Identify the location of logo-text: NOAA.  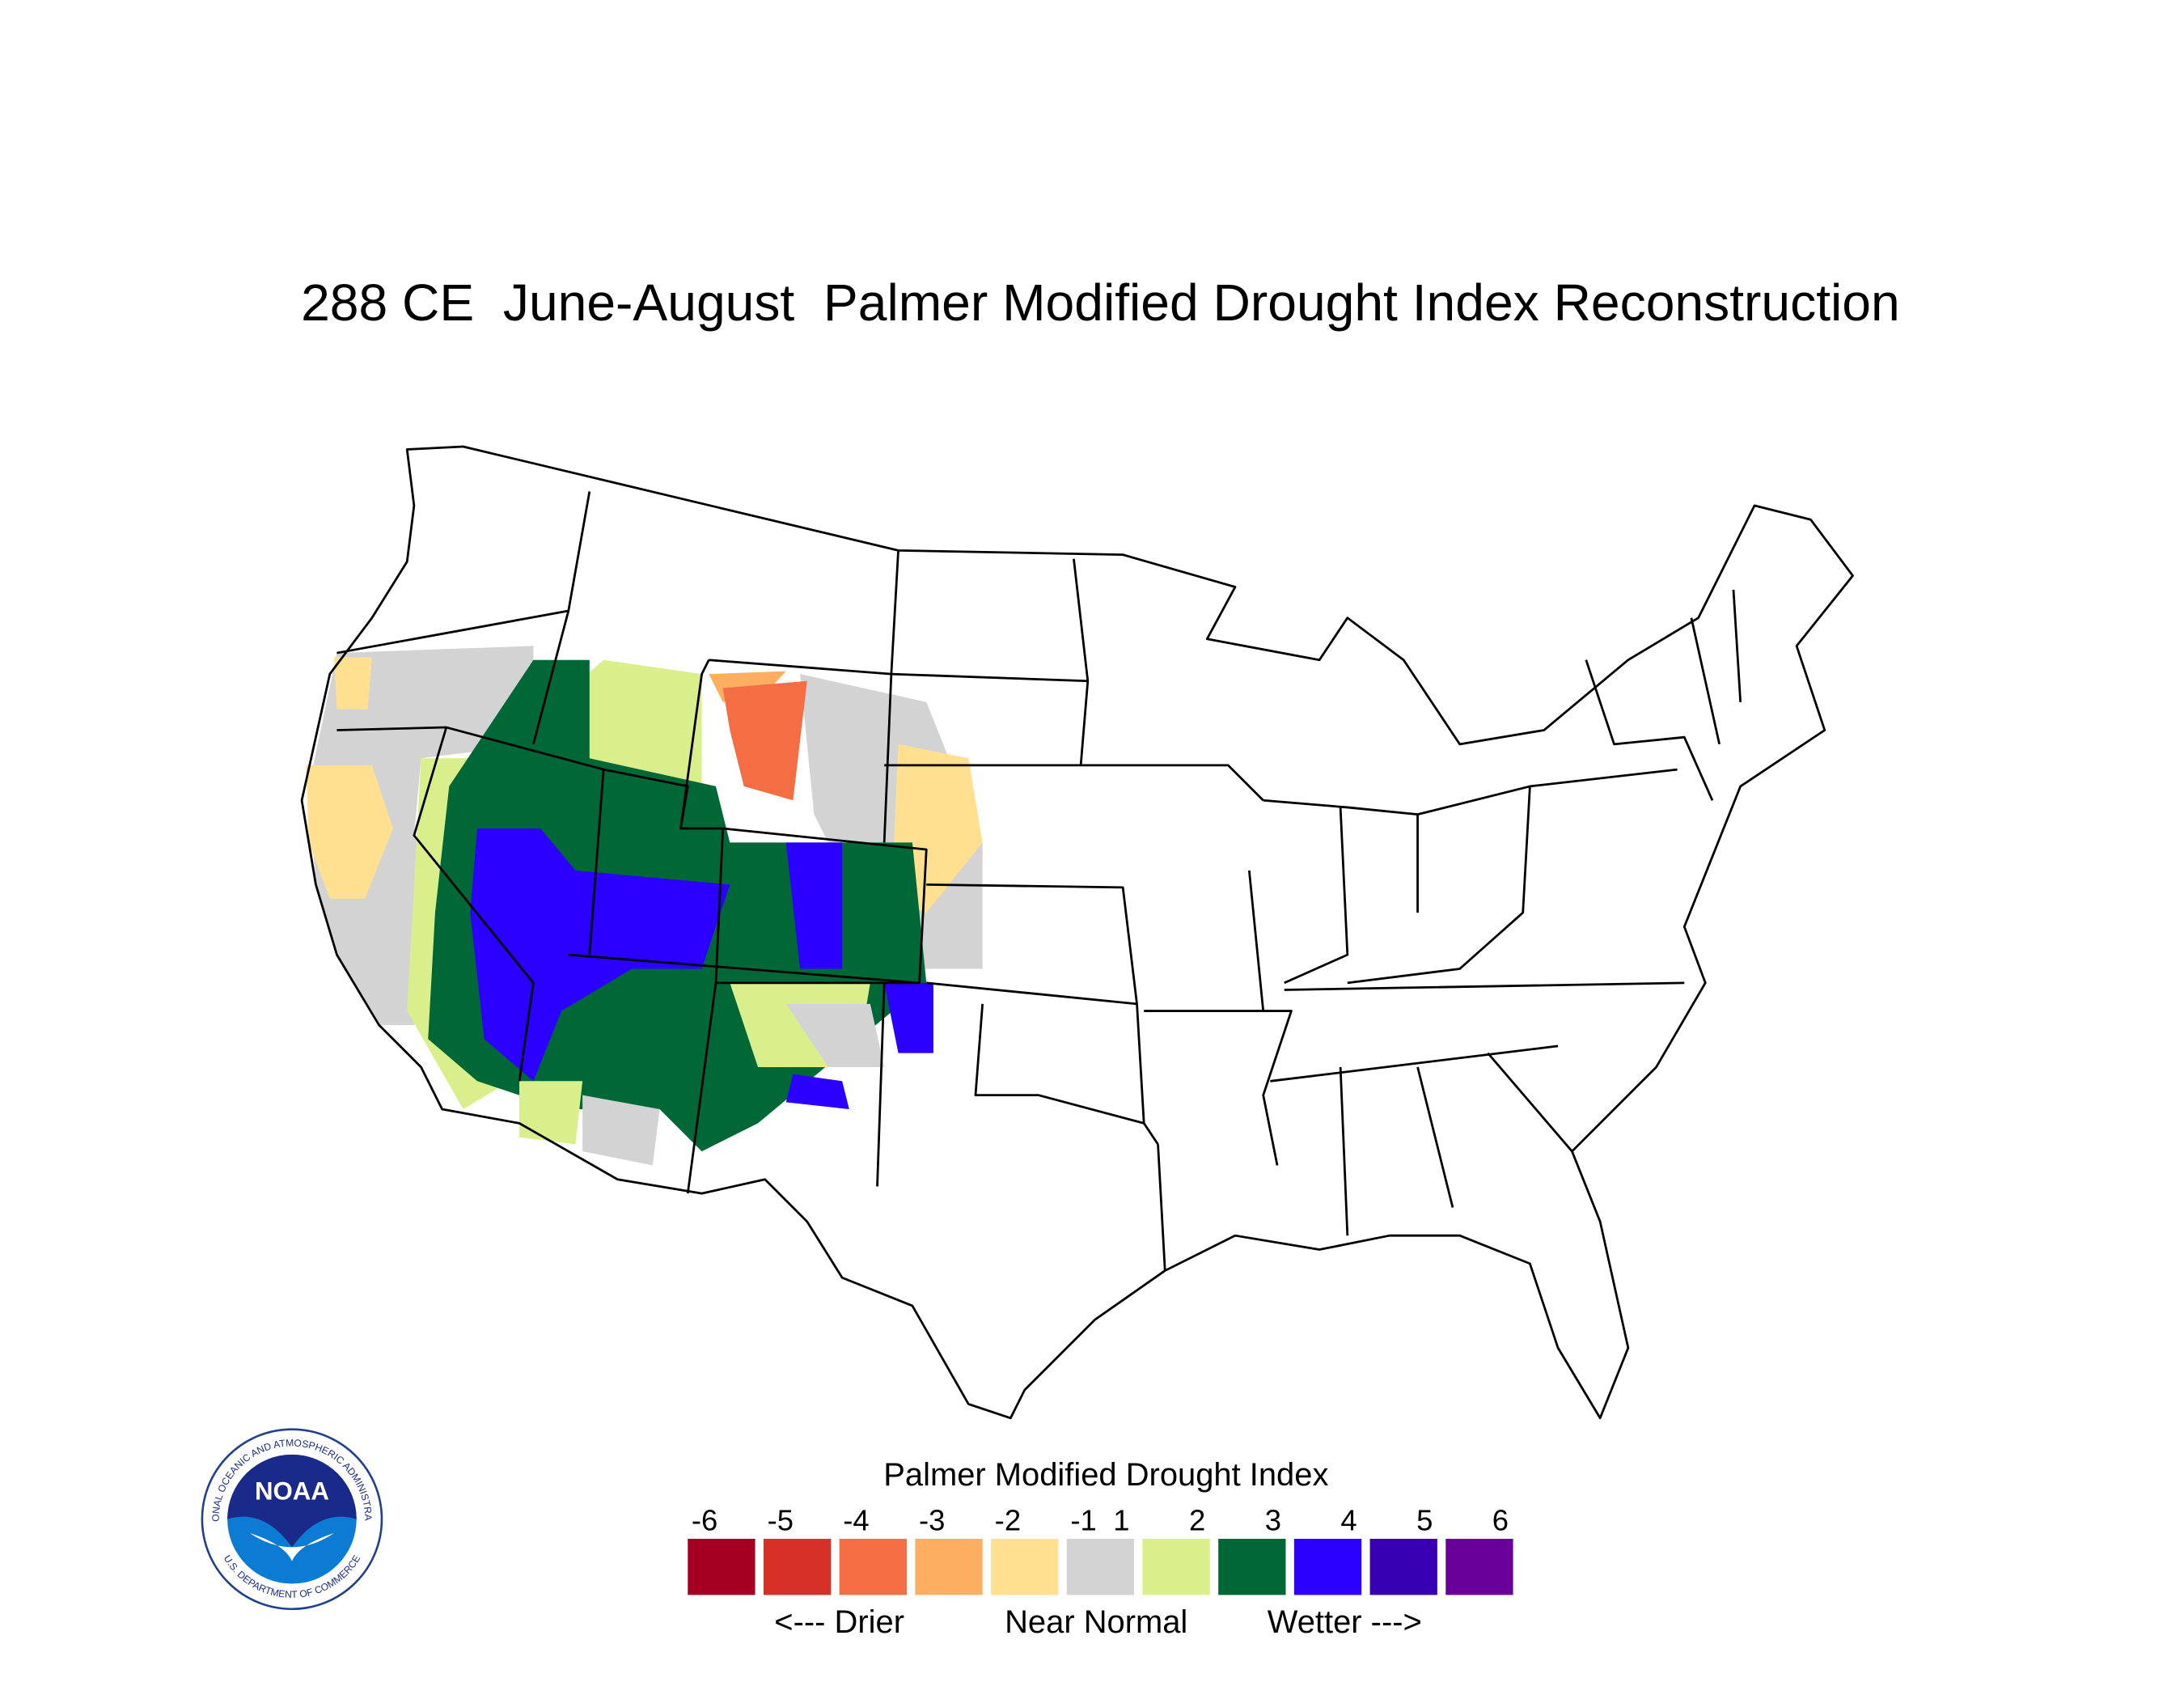
(292, 1491).